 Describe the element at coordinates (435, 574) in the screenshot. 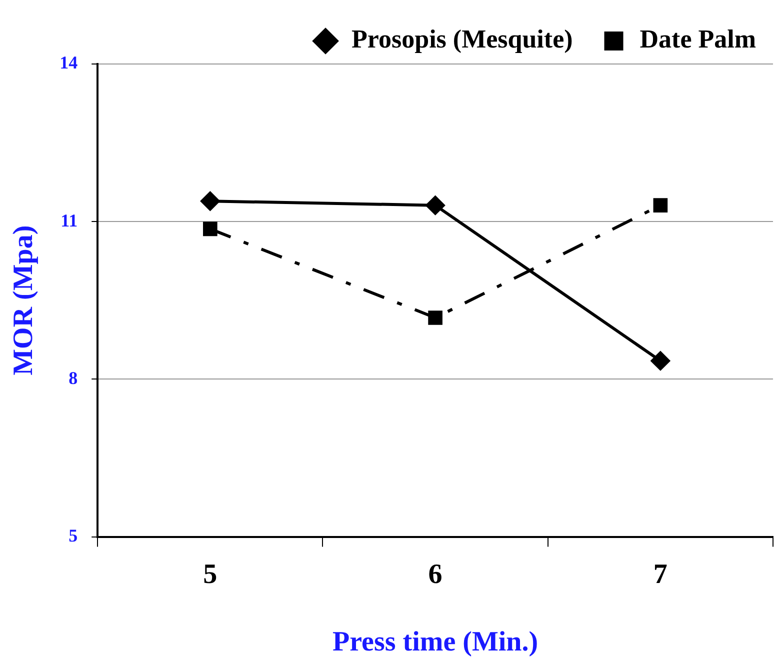

I see `x-tick-label: 6` at that location.